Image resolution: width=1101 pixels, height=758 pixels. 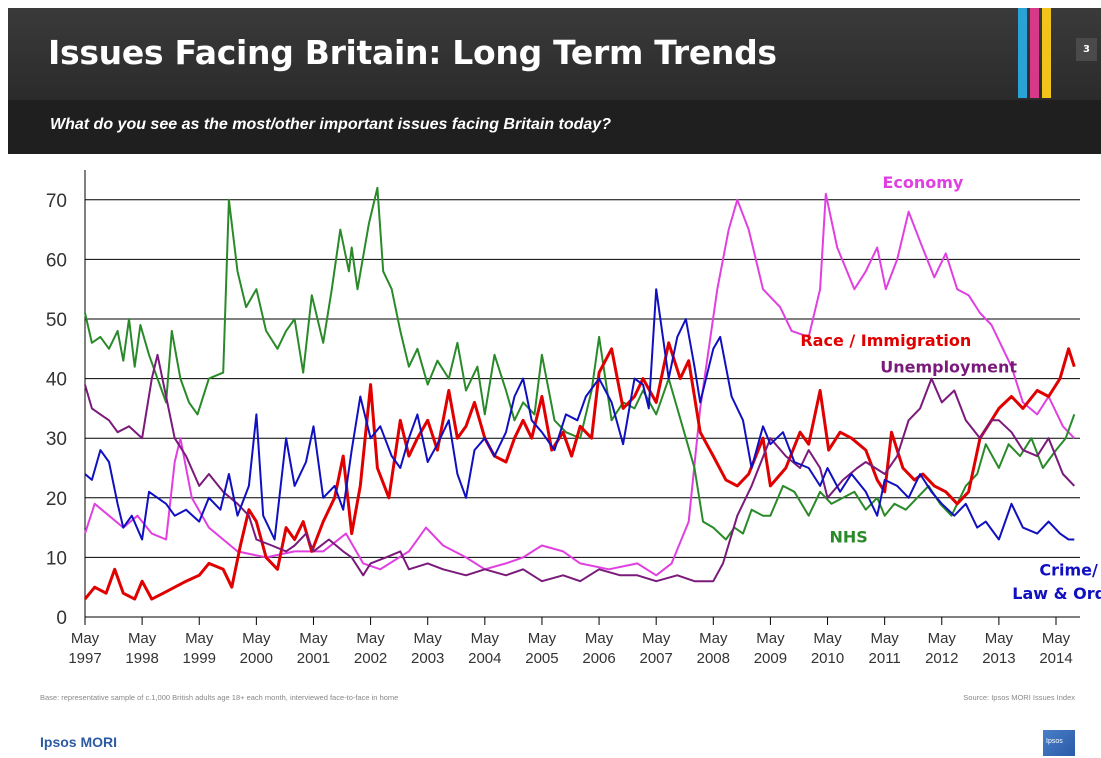 What do you see at coordinates (1086, 49) in the screenshot?
I see `page-number: 3` at bounding box center [1086, 49].